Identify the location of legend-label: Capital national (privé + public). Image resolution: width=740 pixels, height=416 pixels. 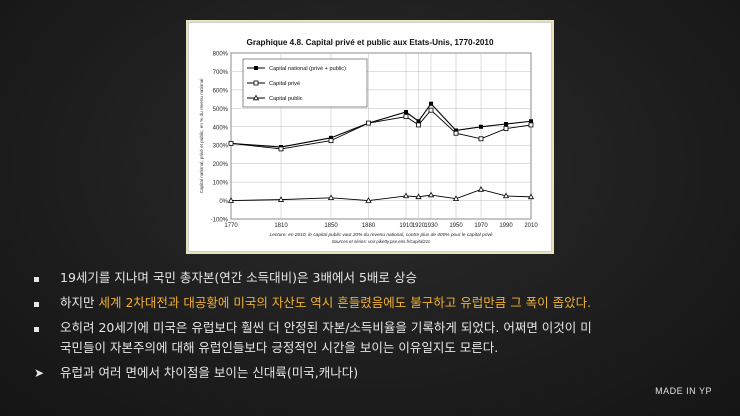
(307, 69).